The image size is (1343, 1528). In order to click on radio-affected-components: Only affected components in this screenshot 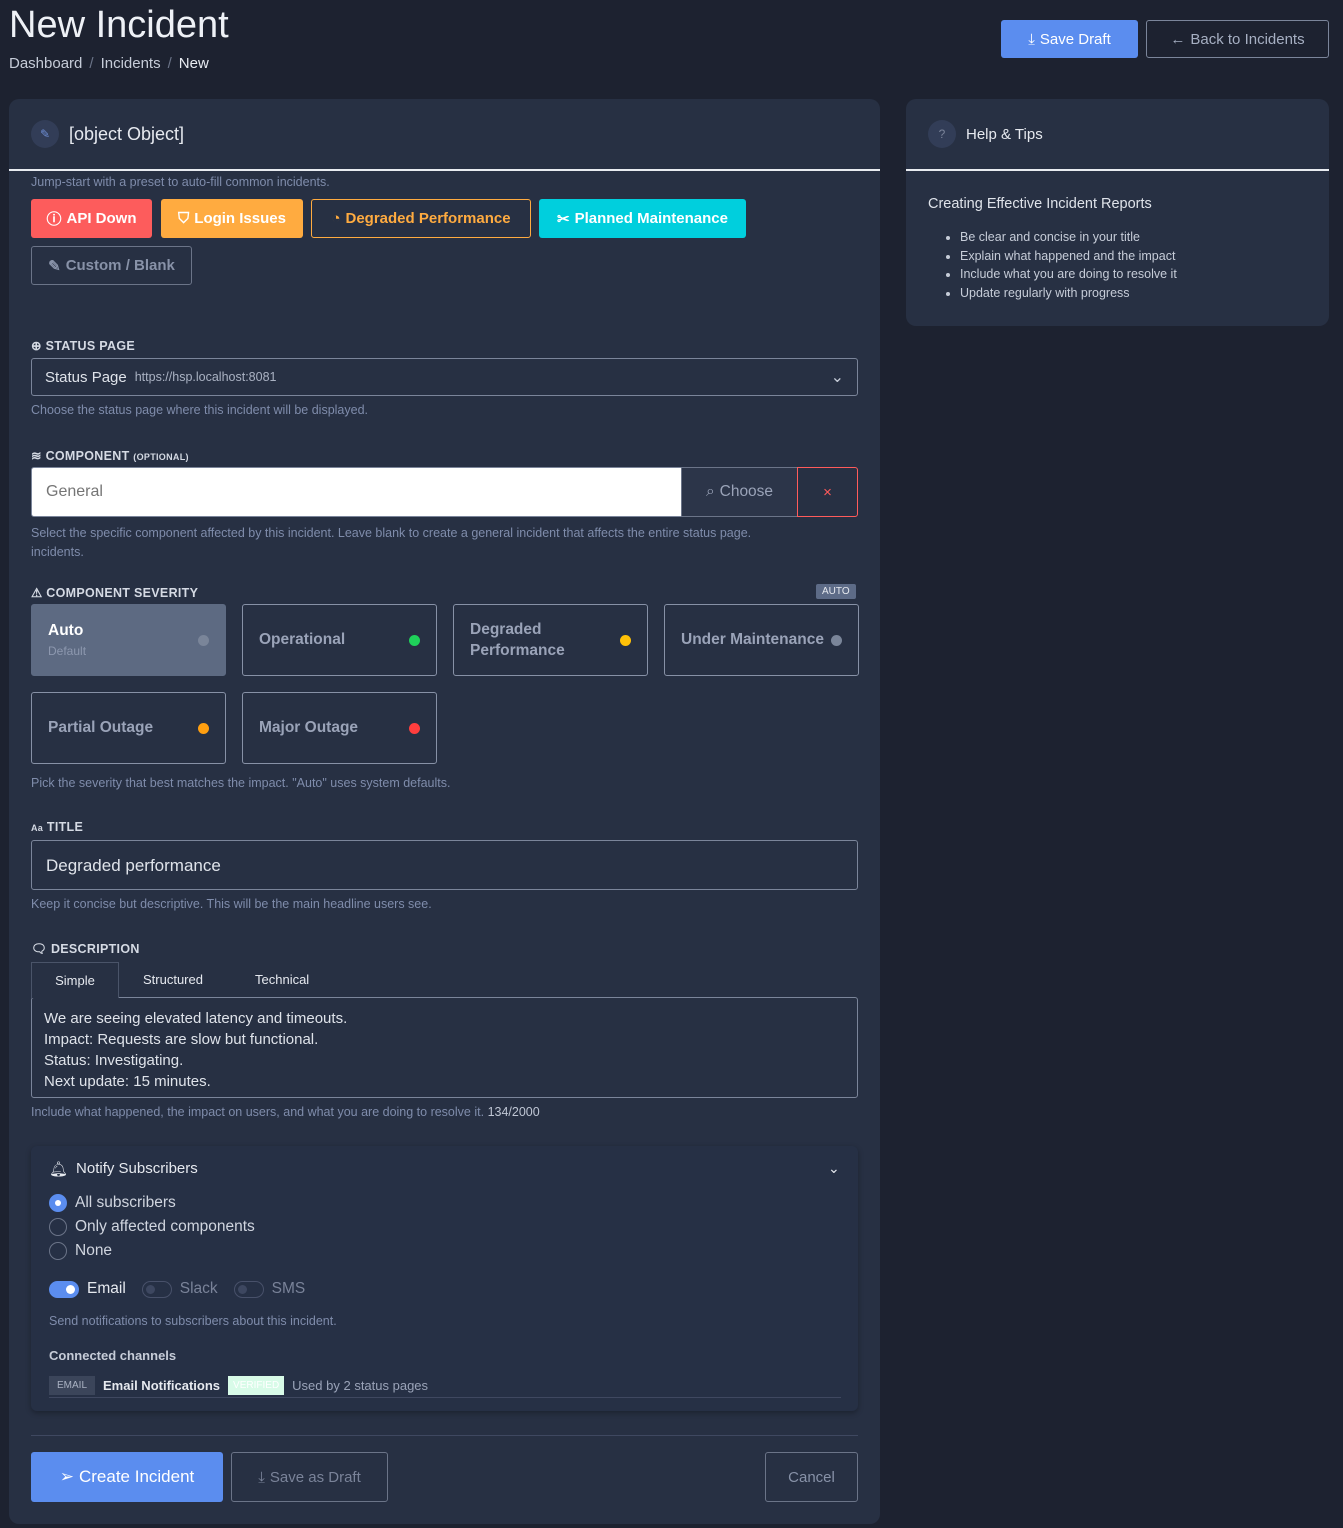, I will do `click(152, 1227)`.